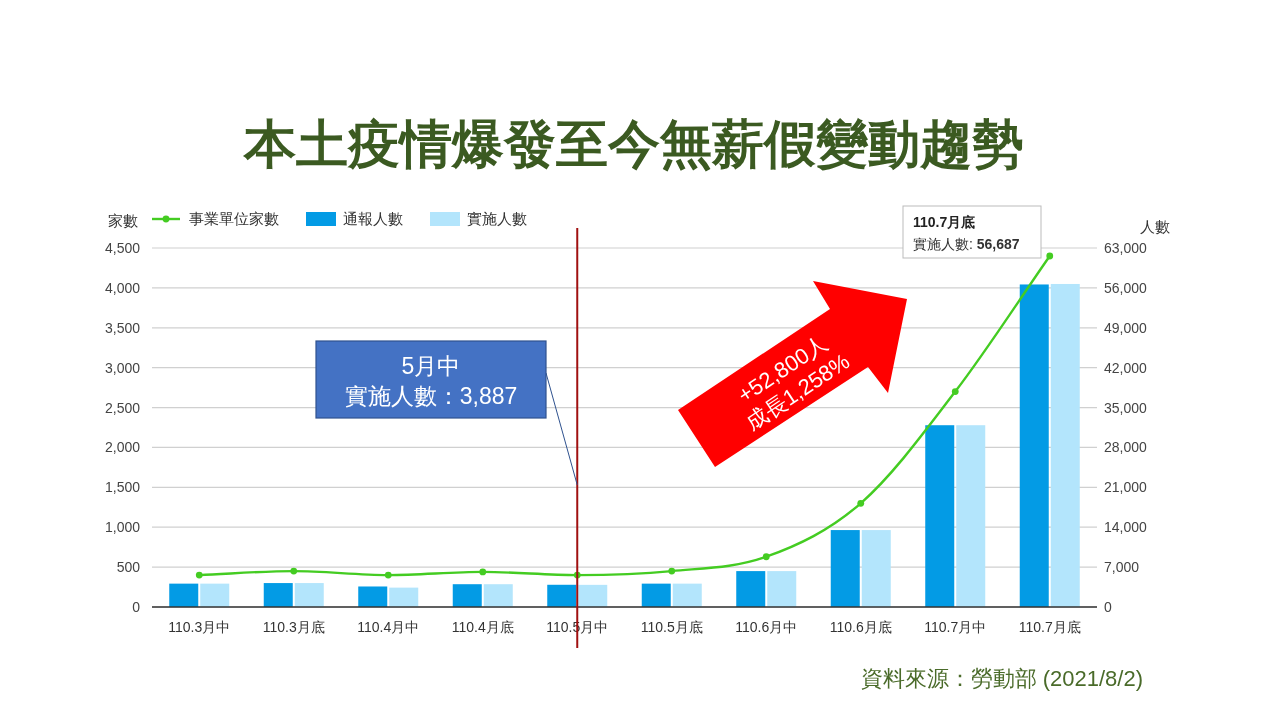 Image resolution: width=1280 pixels, height=720 pixels. Describe the element at coordinates (293, 627) in the screenshot. I see `x-tick-label: 110.3月底` at that location.